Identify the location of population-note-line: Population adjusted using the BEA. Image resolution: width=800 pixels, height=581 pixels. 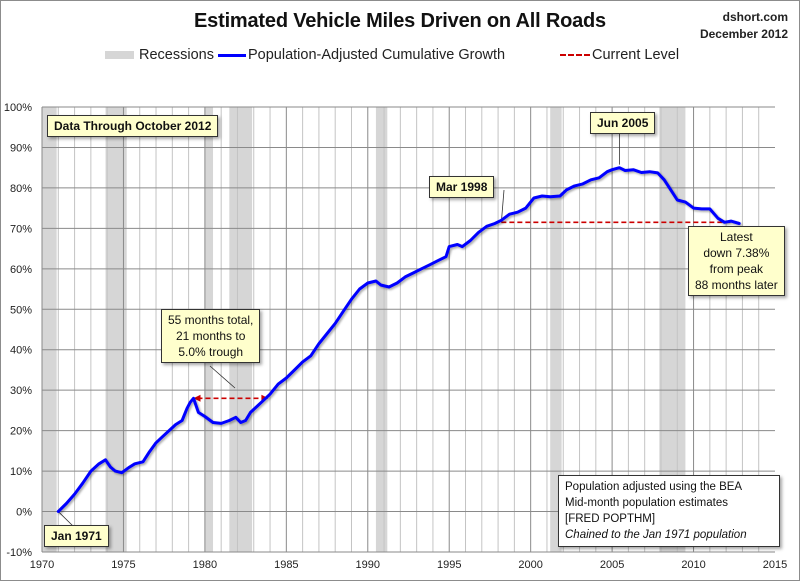
(654, 487).